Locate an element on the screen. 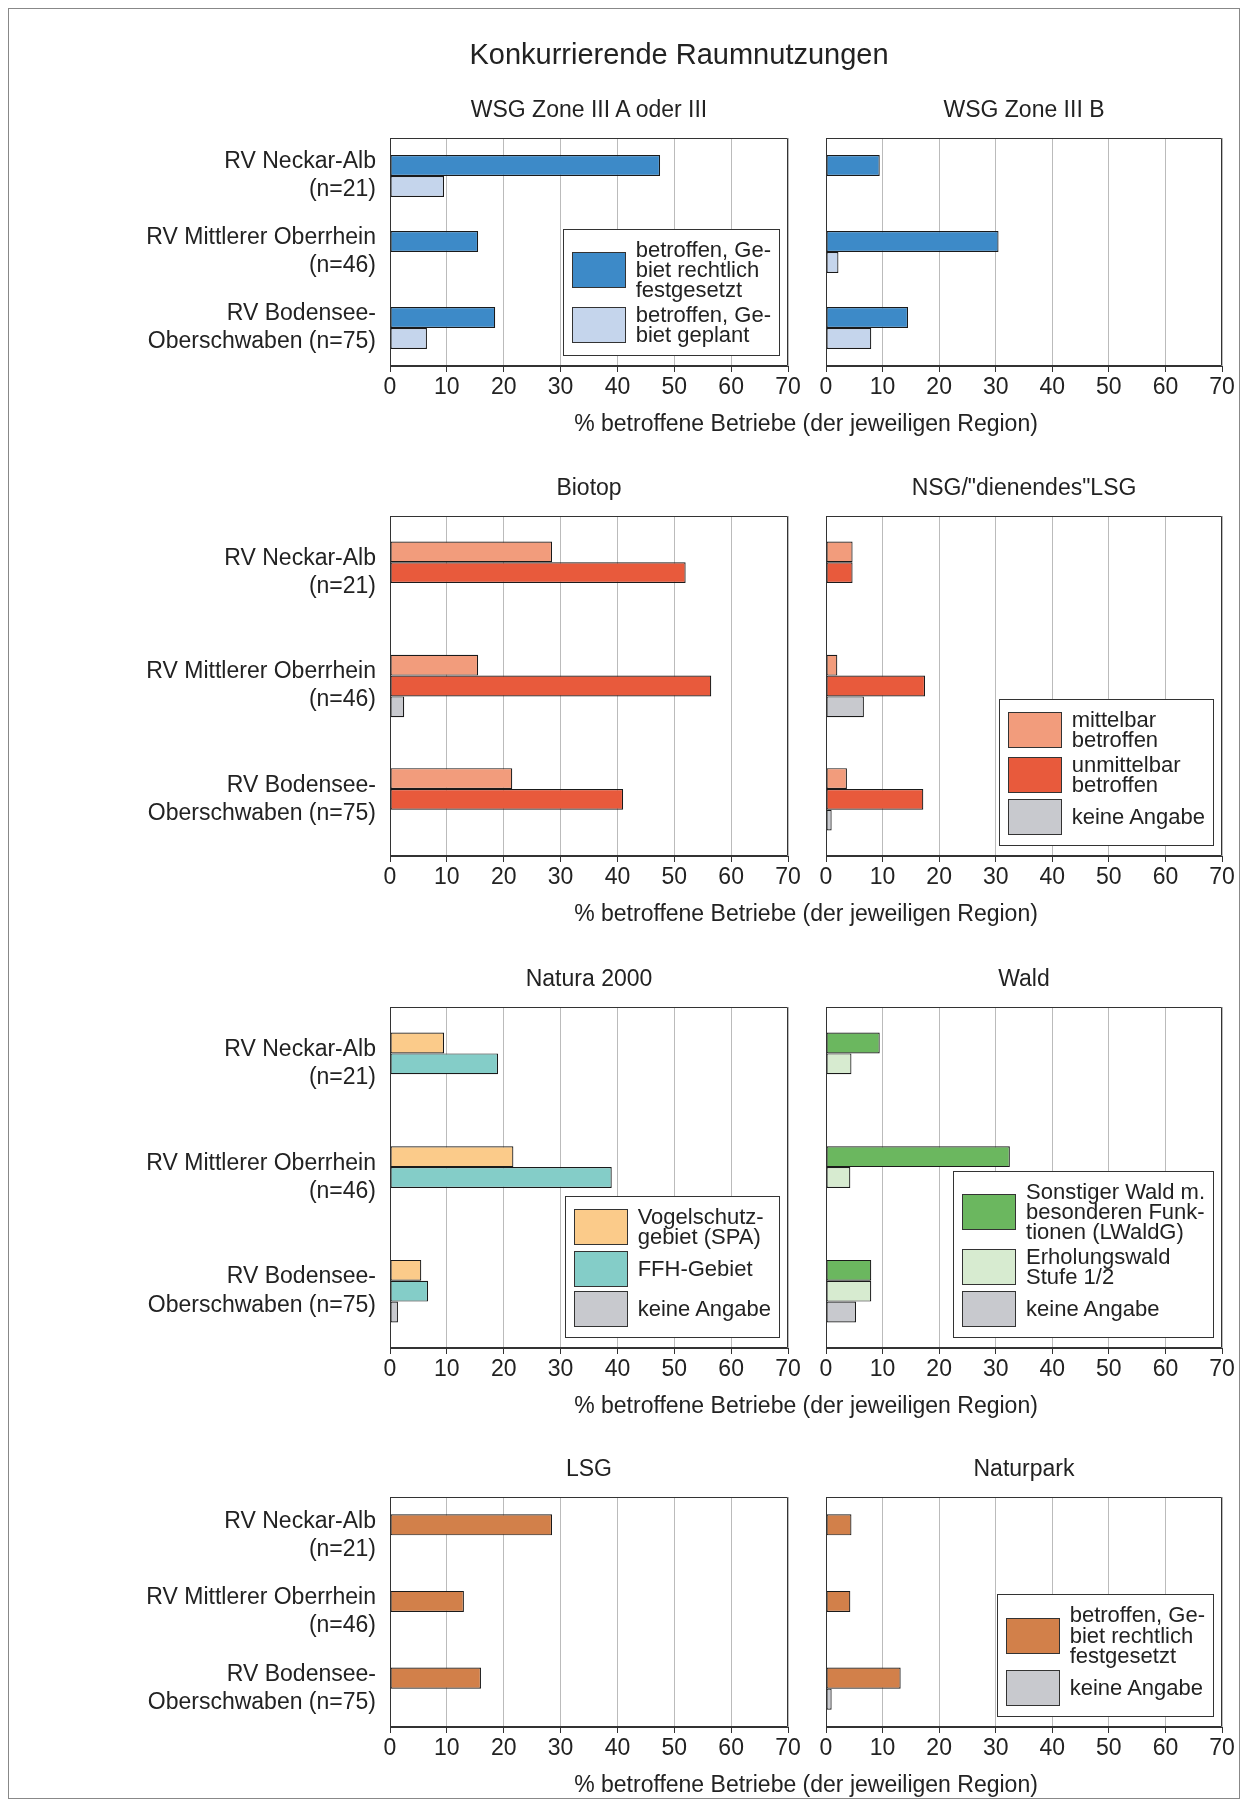 This screenshot has width=1248, height=1807. chart-subtitle: Biotop is located at coordinates (589, 487).